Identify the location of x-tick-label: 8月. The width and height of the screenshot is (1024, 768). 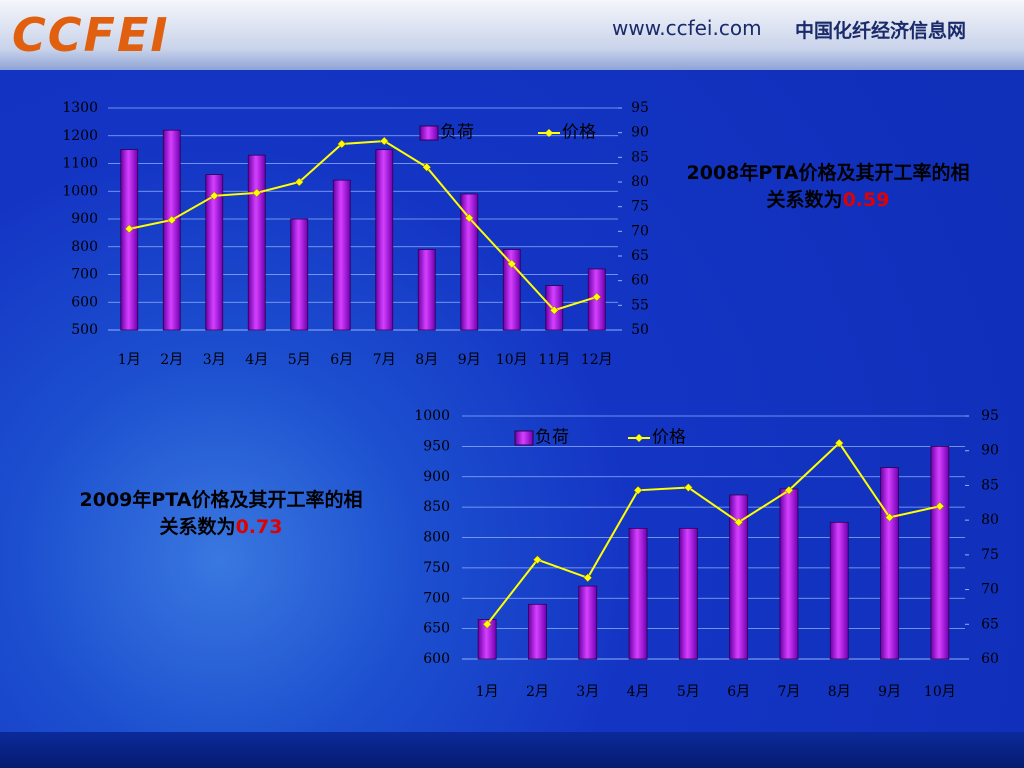
(839, 692).